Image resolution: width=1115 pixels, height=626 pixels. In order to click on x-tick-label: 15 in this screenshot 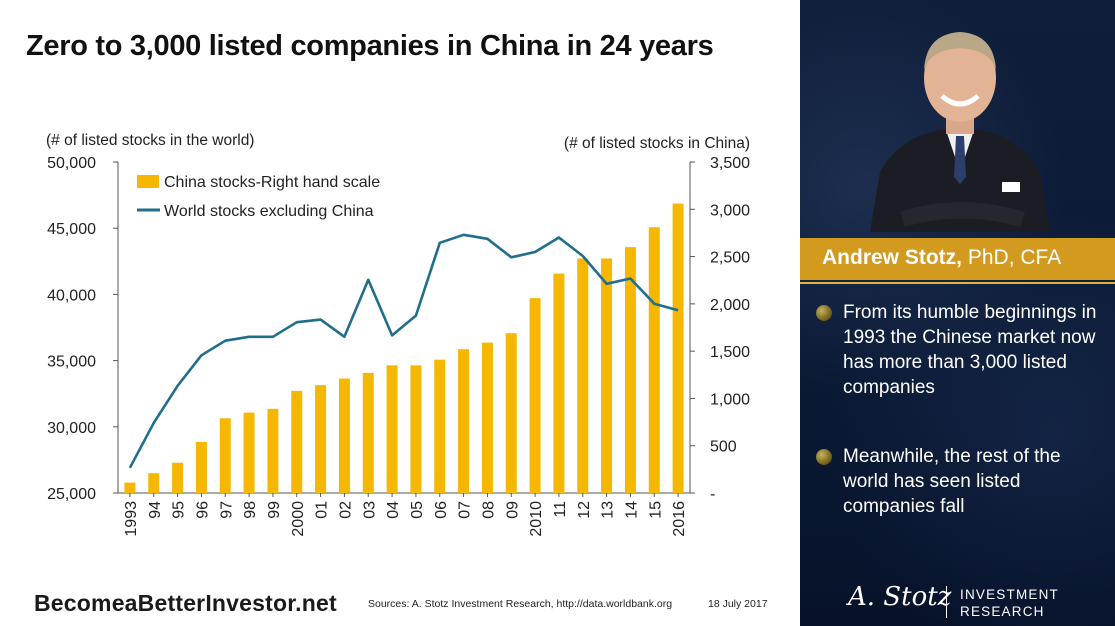, I will do `click(655, 510)`.